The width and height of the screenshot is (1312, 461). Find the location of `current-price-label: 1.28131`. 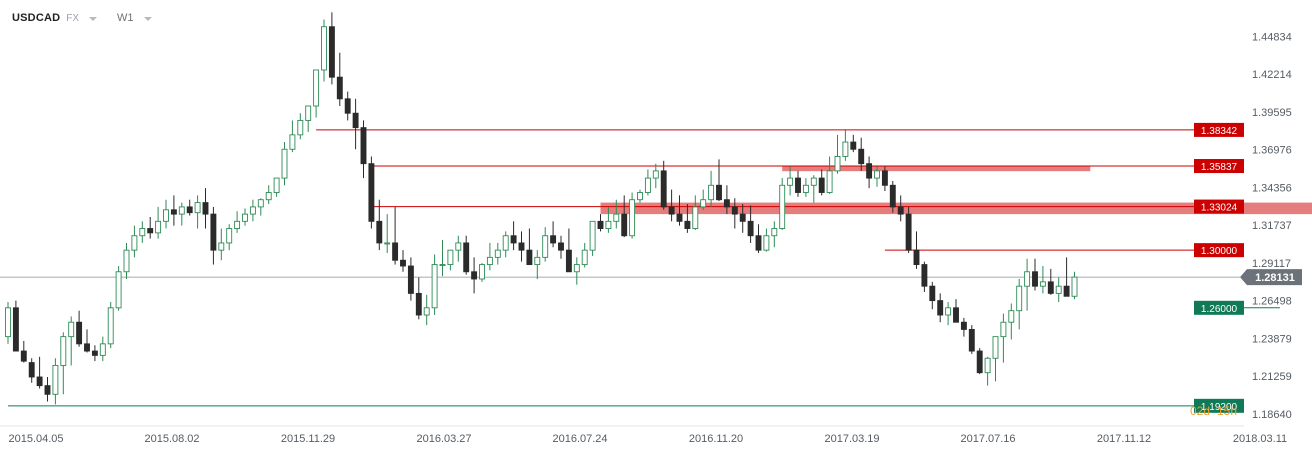

current-price-label: 1.28131 is located at coordinates (1275, 278).